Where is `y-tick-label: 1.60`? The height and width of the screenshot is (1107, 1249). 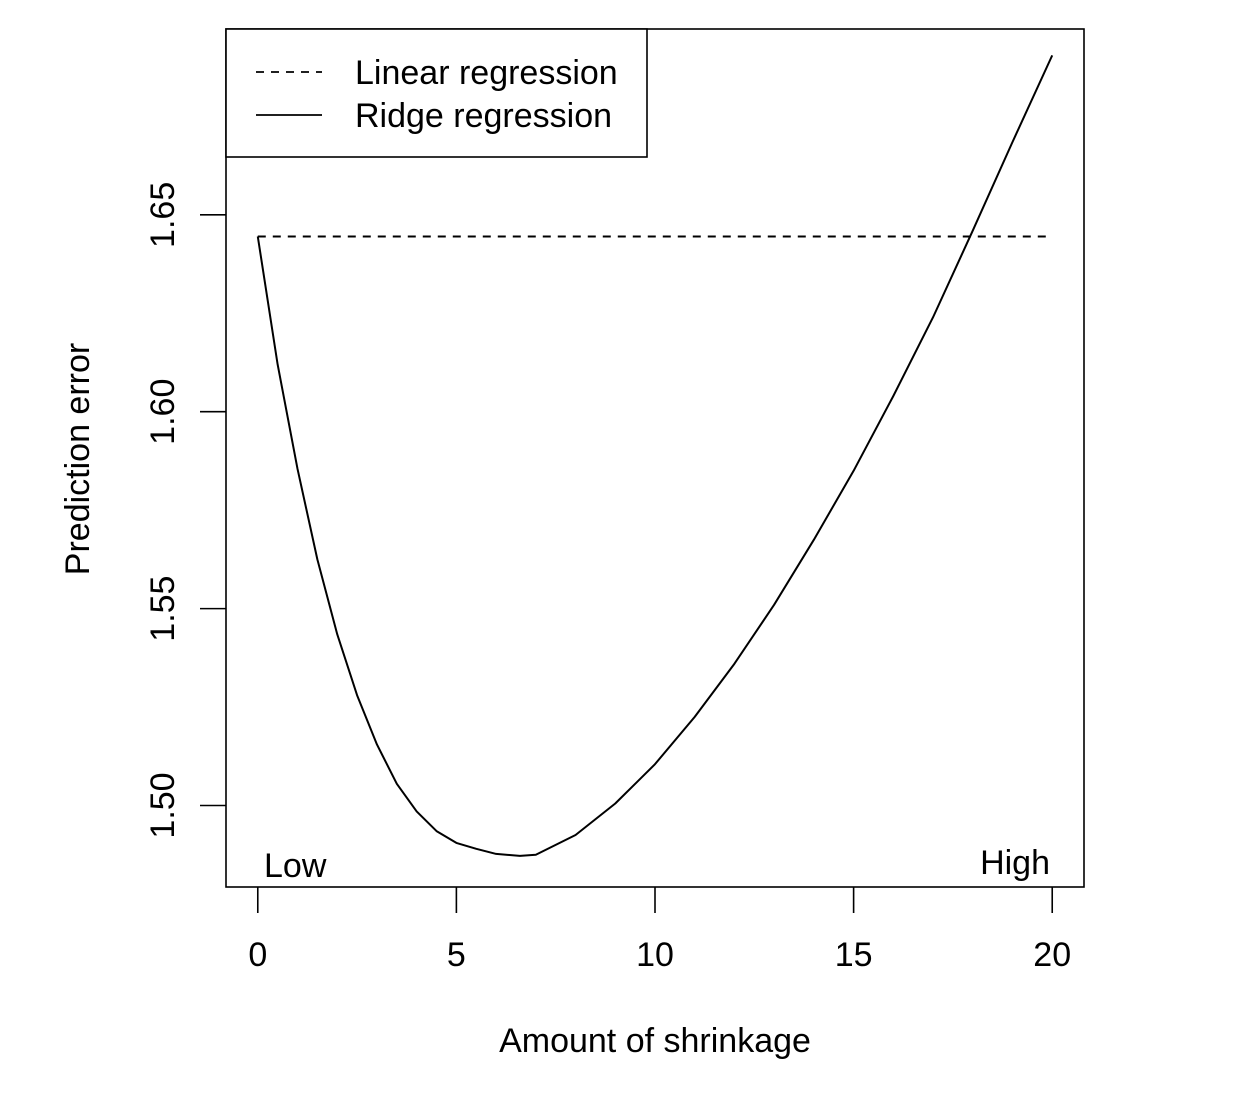
y-tick-label: 1.60 is located at coordinates (163, 412).